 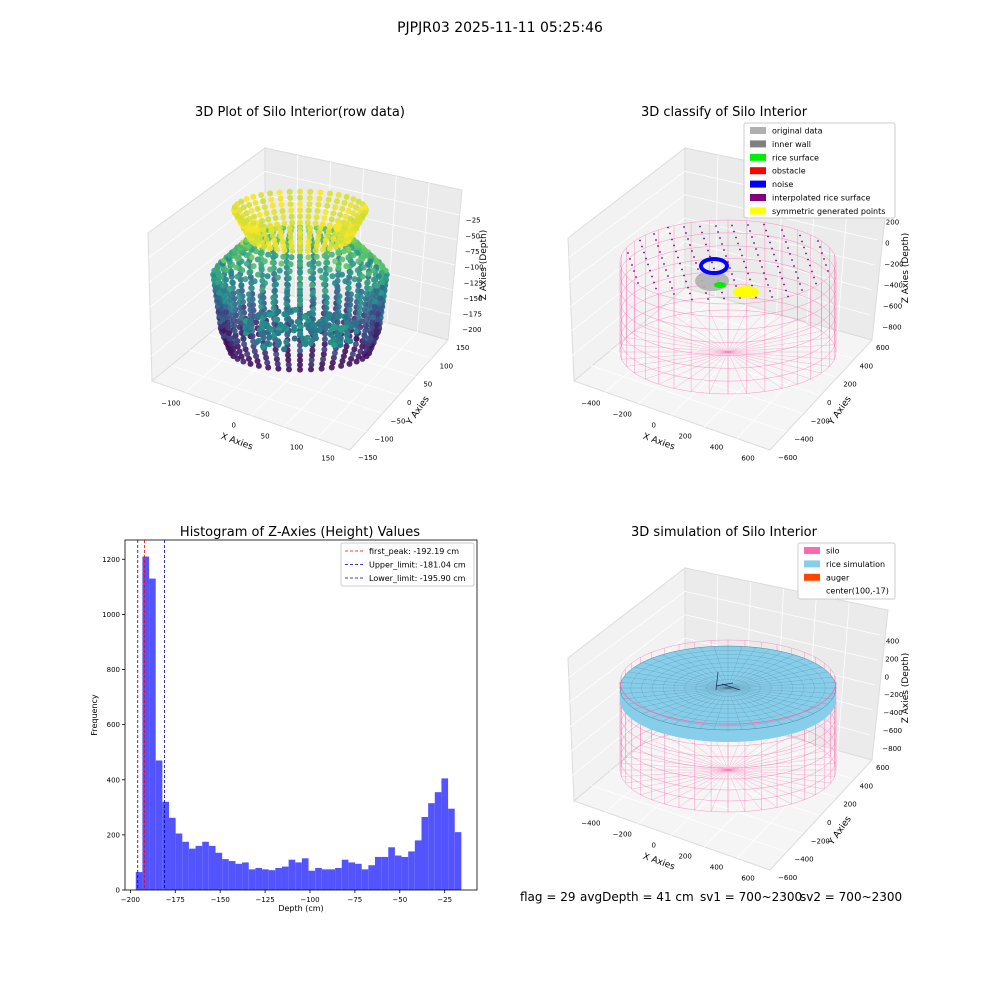 I want to click on legend-label: obstacle, so click(x=789, y=171).